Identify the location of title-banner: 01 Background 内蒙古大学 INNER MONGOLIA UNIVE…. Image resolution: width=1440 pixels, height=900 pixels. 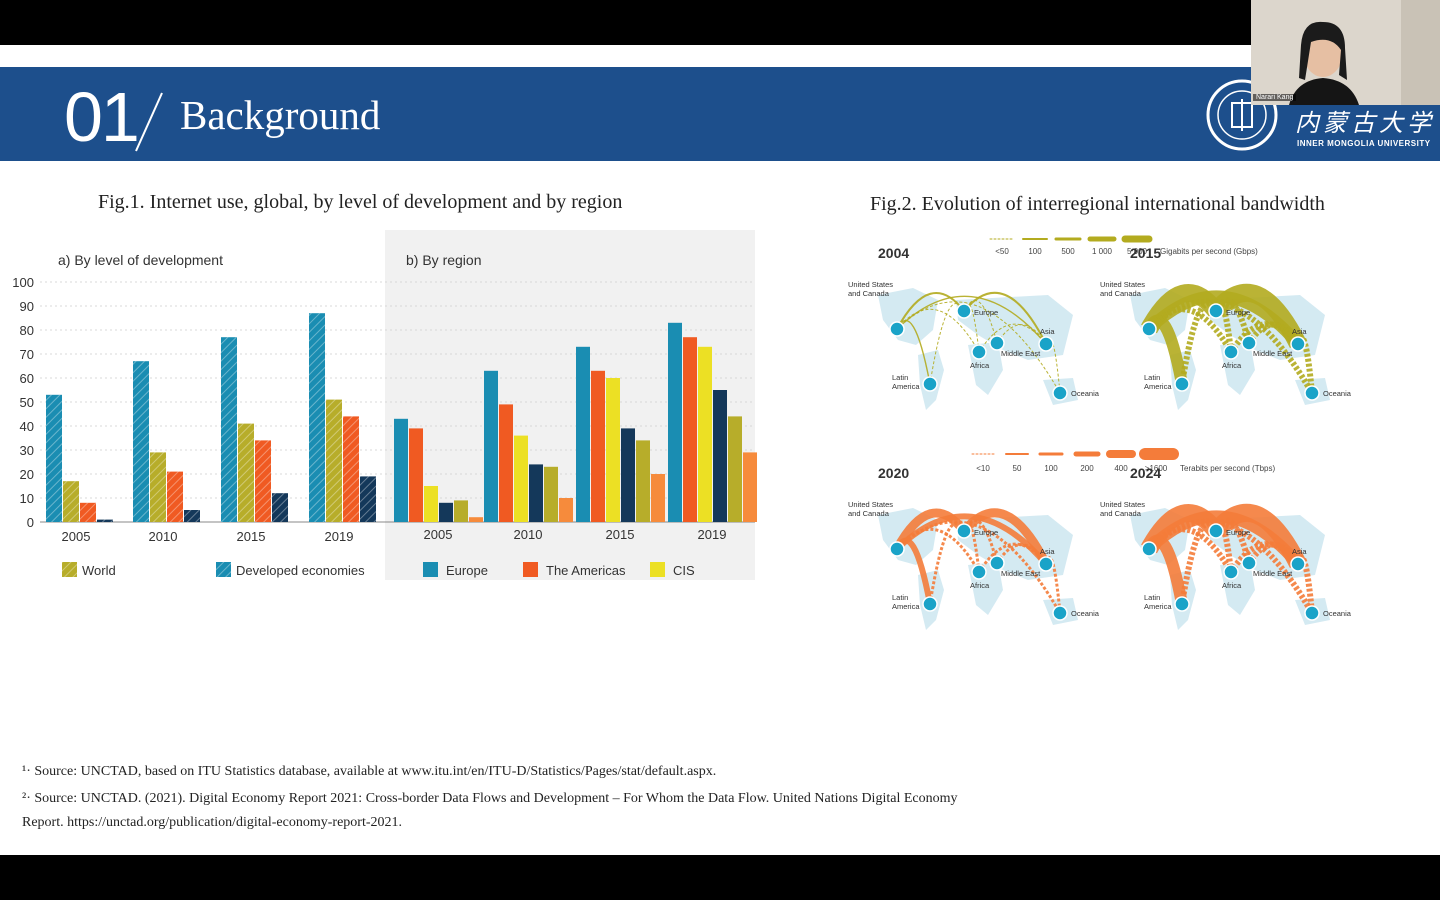
(720, 114).